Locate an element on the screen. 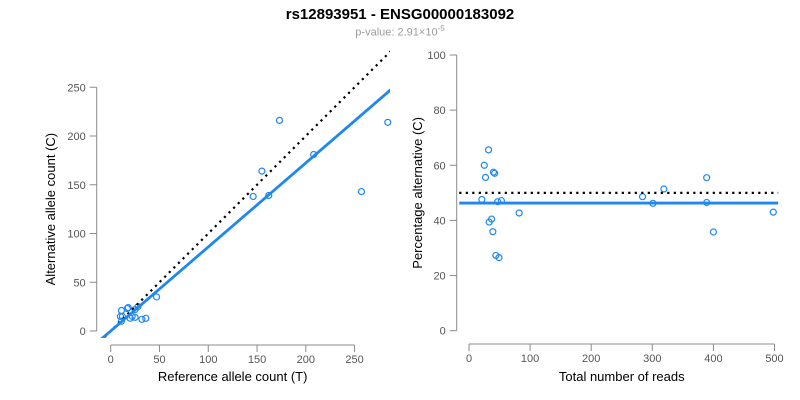  pvalue-text: p-value: 2.91×10 is located at coordinates (396, 32).